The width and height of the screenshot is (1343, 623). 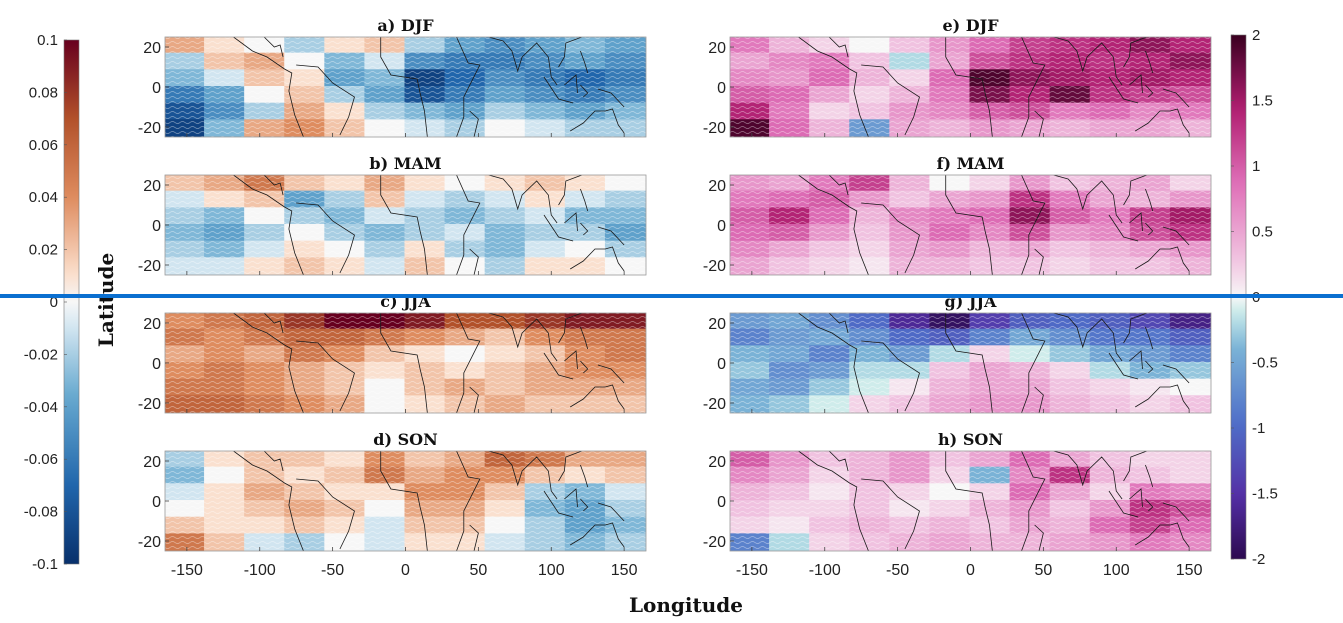 I want to click on colorbar-tick-label: -2, so click(x=1258, y=559).